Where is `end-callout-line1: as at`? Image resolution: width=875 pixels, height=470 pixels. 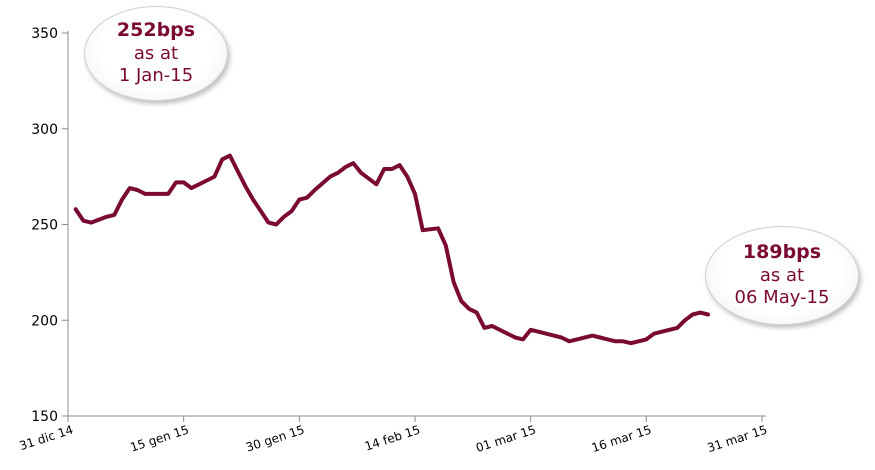 end-callout-line1: as at is located at coordinates (782, 275).